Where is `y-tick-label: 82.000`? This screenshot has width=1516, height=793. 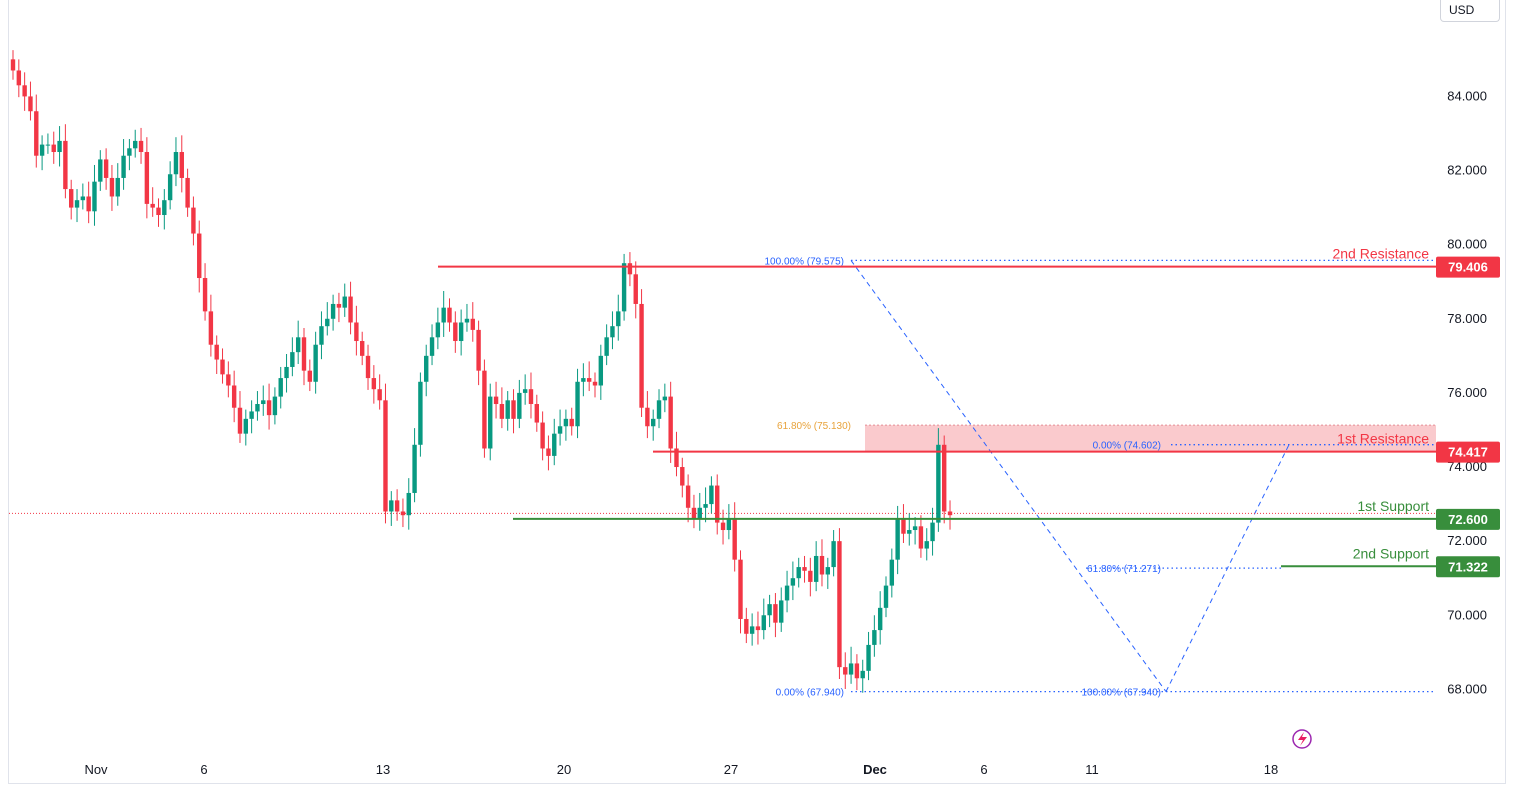 y-tick-label: 82.000 is located at coordinates (1467, 170).